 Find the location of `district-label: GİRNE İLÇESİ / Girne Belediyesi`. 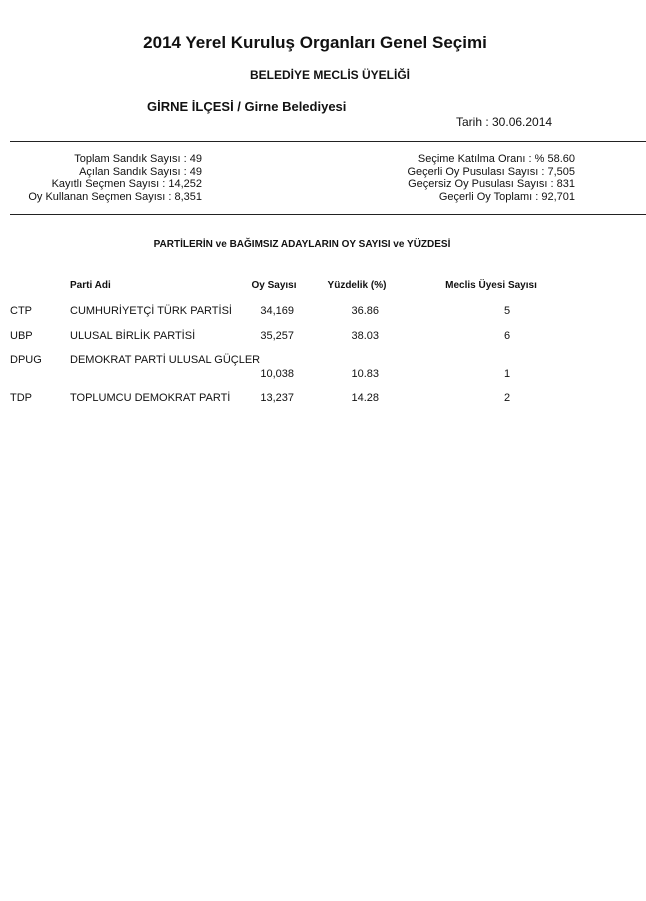

district-label: GİRNE İLÇESİ / Girne Belediyesi is located at coordinates (247, 106).